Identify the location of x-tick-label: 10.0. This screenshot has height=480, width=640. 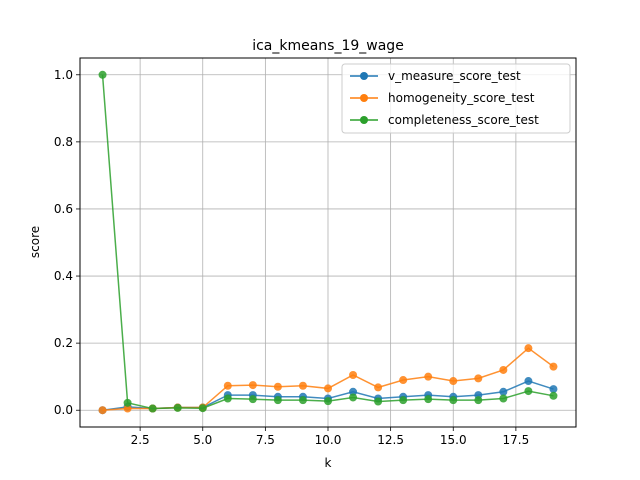
(328, 440).